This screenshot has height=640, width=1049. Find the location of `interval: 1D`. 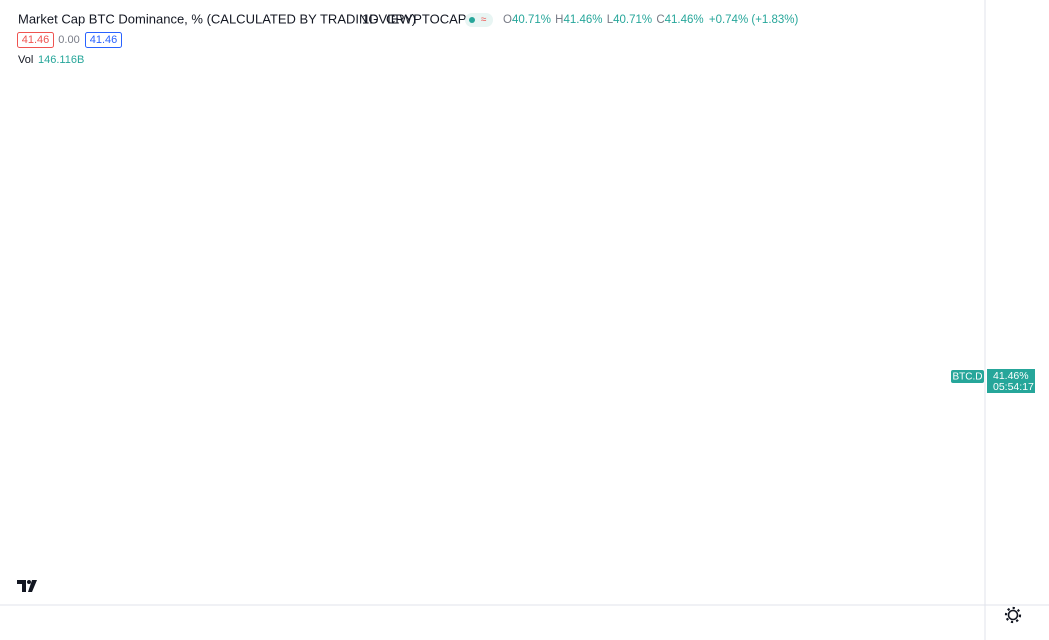

interval: 1D is located at coordinates (370, 18).